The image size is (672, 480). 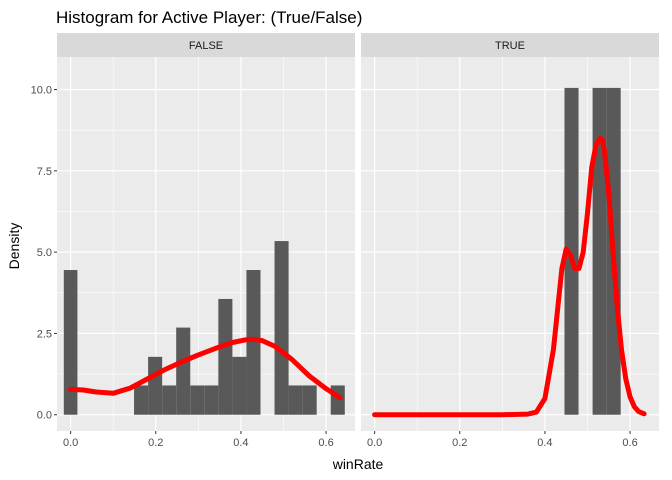 I want to click on y-axis-title: Density, so click(x=14, y=246).